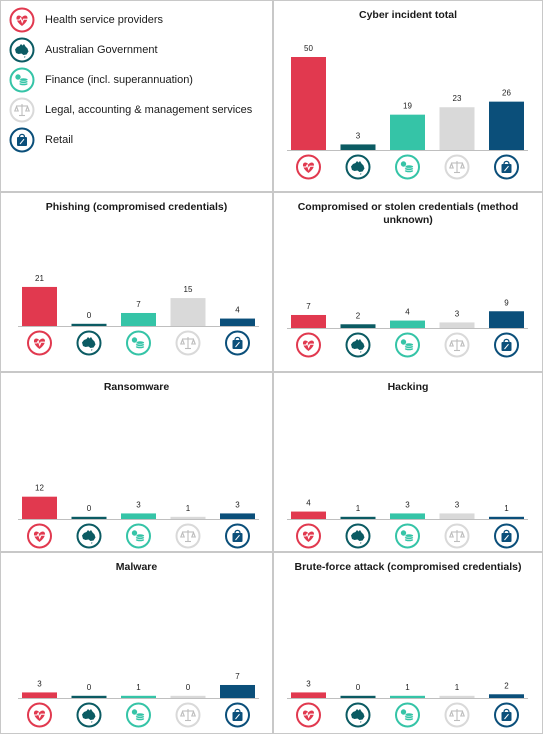  Describe the element at coordinates (408, 387) in the screenshot. I see `chart-title: Hacking` at that location.